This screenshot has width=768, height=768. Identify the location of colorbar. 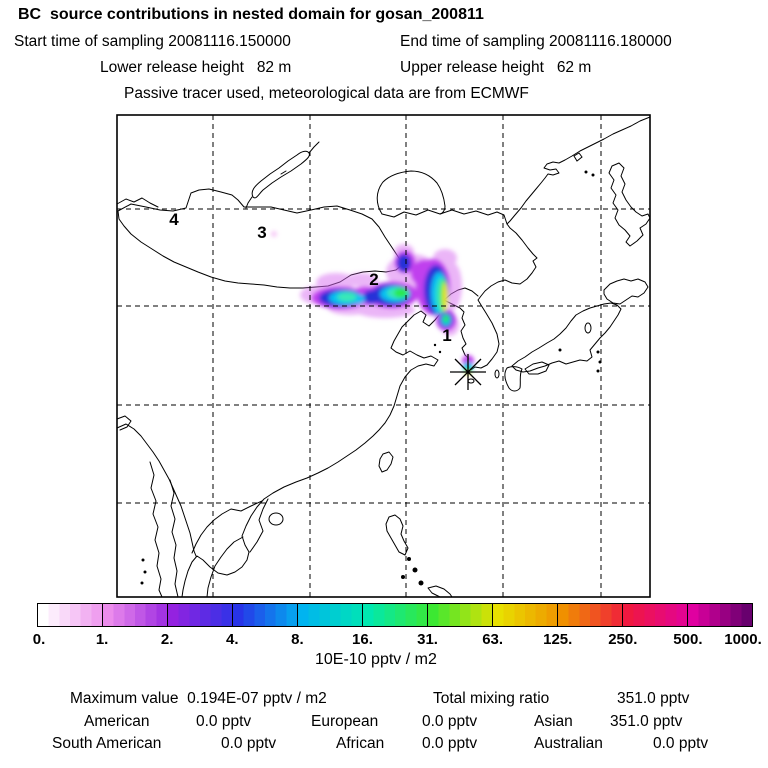
(395, 615).